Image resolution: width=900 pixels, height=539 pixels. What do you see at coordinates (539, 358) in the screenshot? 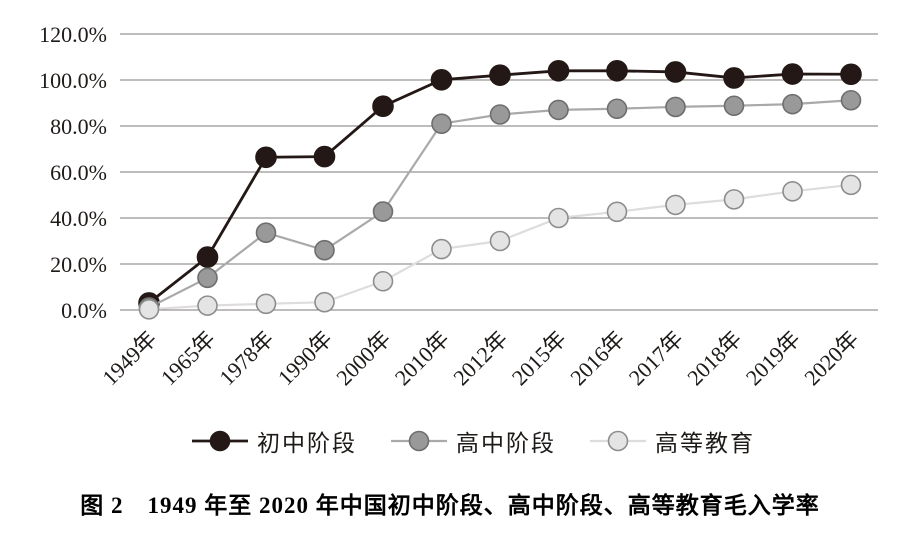
I see `x-tick-label: 2015年` at bounding box center [539, 358].